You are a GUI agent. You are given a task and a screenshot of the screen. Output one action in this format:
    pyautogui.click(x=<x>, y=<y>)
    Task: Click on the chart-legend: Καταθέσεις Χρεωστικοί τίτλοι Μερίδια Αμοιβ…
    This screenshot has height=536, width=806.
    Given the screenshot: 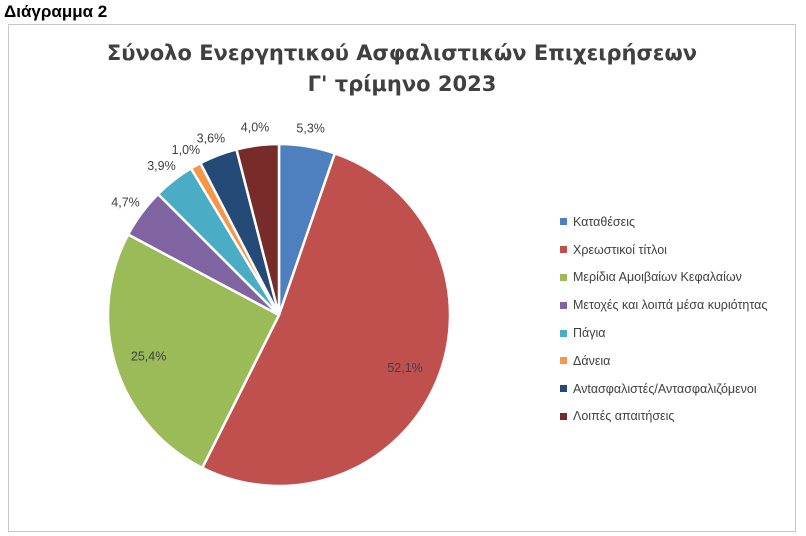 What is the action you would take?
    pyautogui.click(x=663, y=319)
    